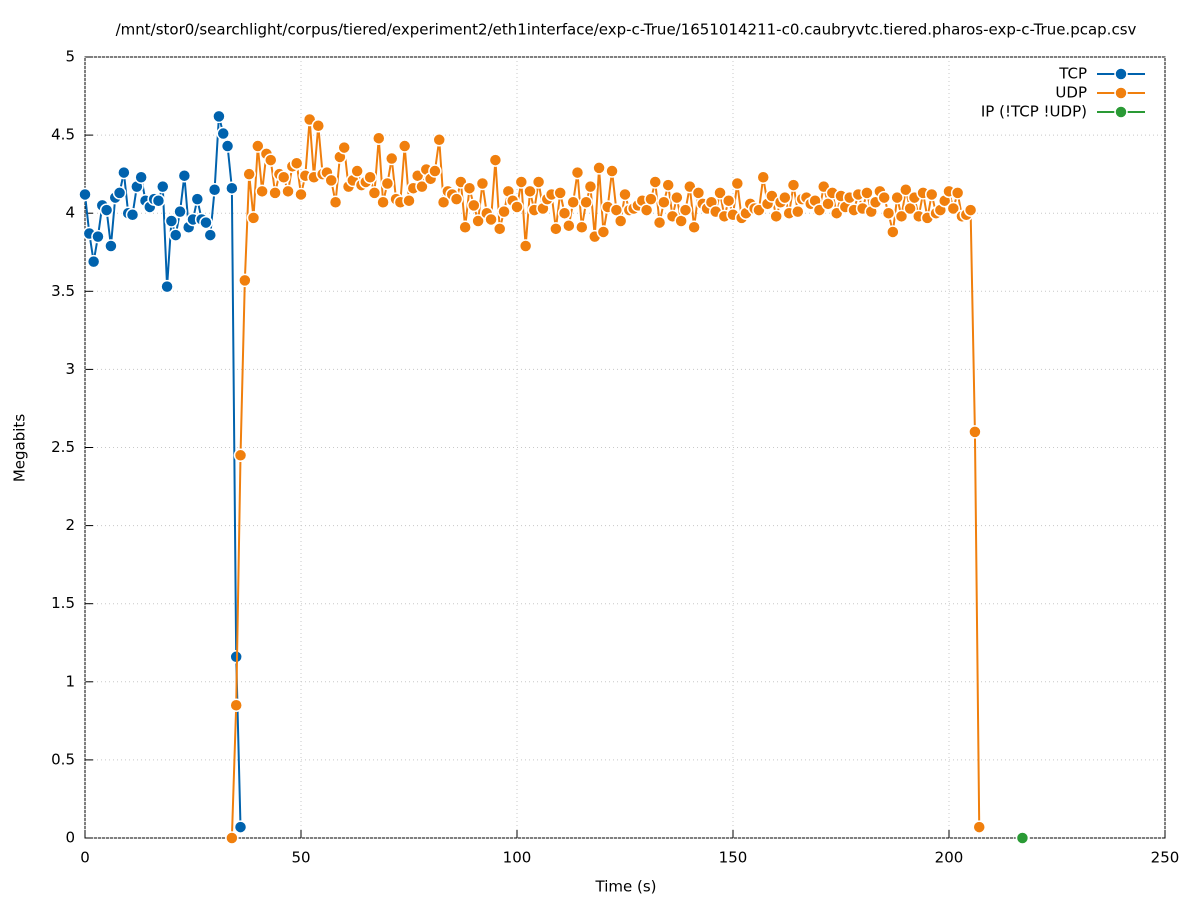  Describe the element at coordinates (70, 838) in the screenshot. I see `y-tick-label: 0` at that location.